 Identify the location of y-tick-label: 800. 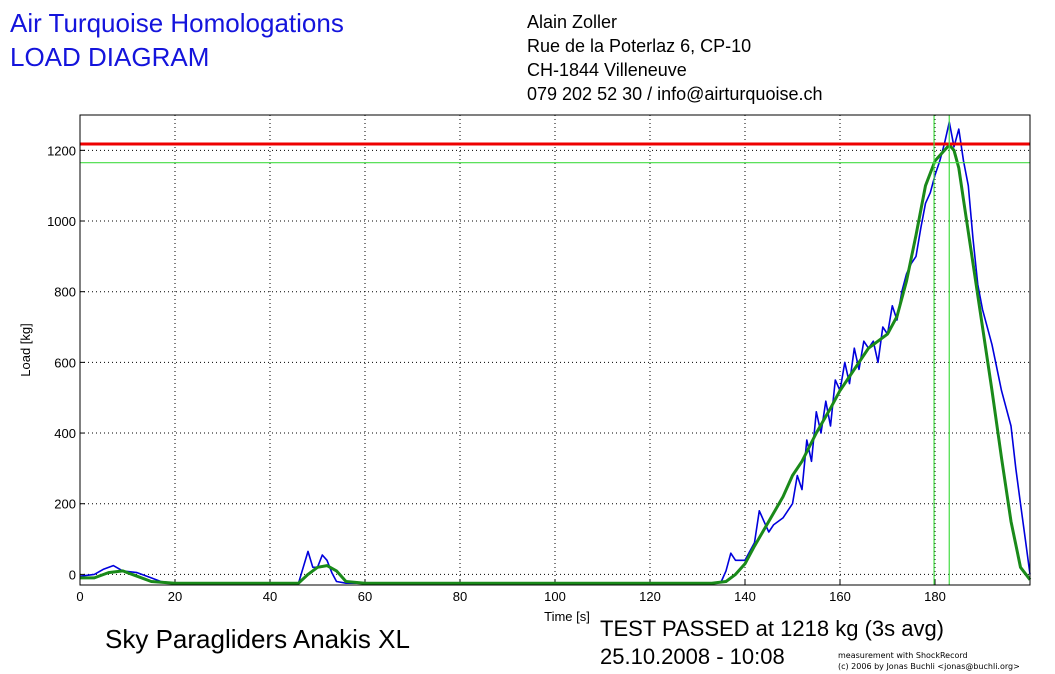
(65, 292).